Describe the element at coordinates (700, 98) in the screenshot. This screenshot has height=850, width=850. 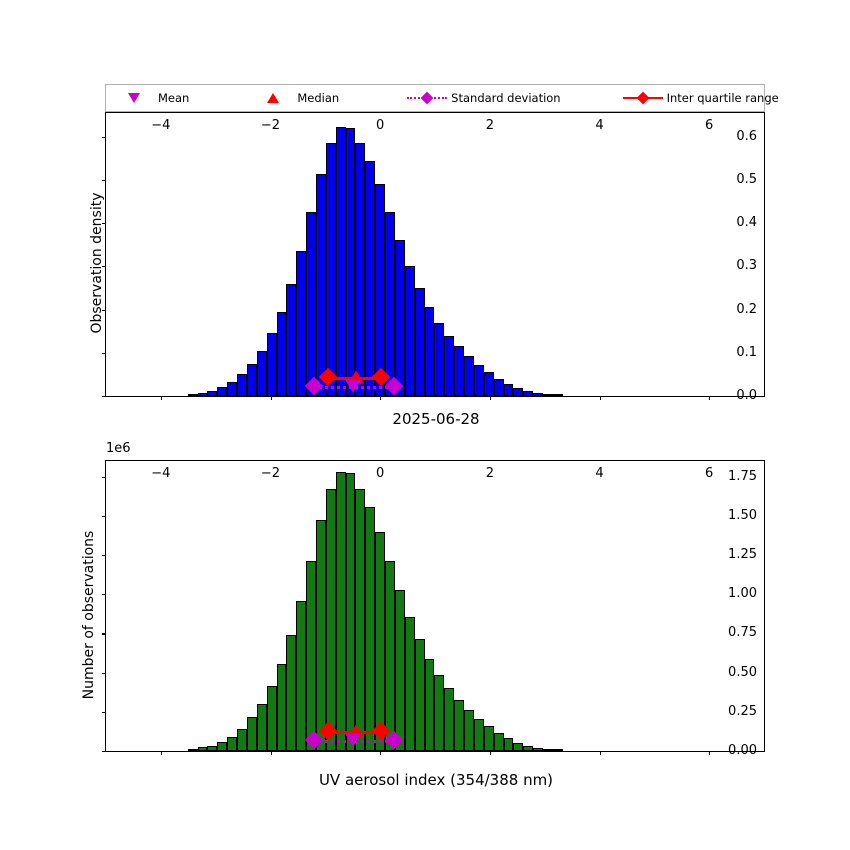
I see `legend-entry-inter-quartile-range: Inter quartile range` at that location.